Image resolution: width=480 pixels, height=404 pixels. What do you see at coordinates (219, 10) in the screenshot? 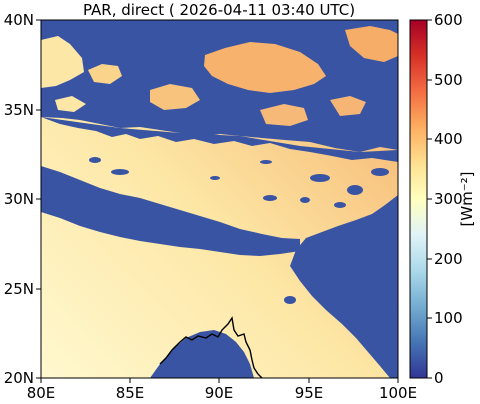
I see `map-title: PAR, direct ( 2026-04-11 03:40 UTC)` at bounding box center [219, 10].